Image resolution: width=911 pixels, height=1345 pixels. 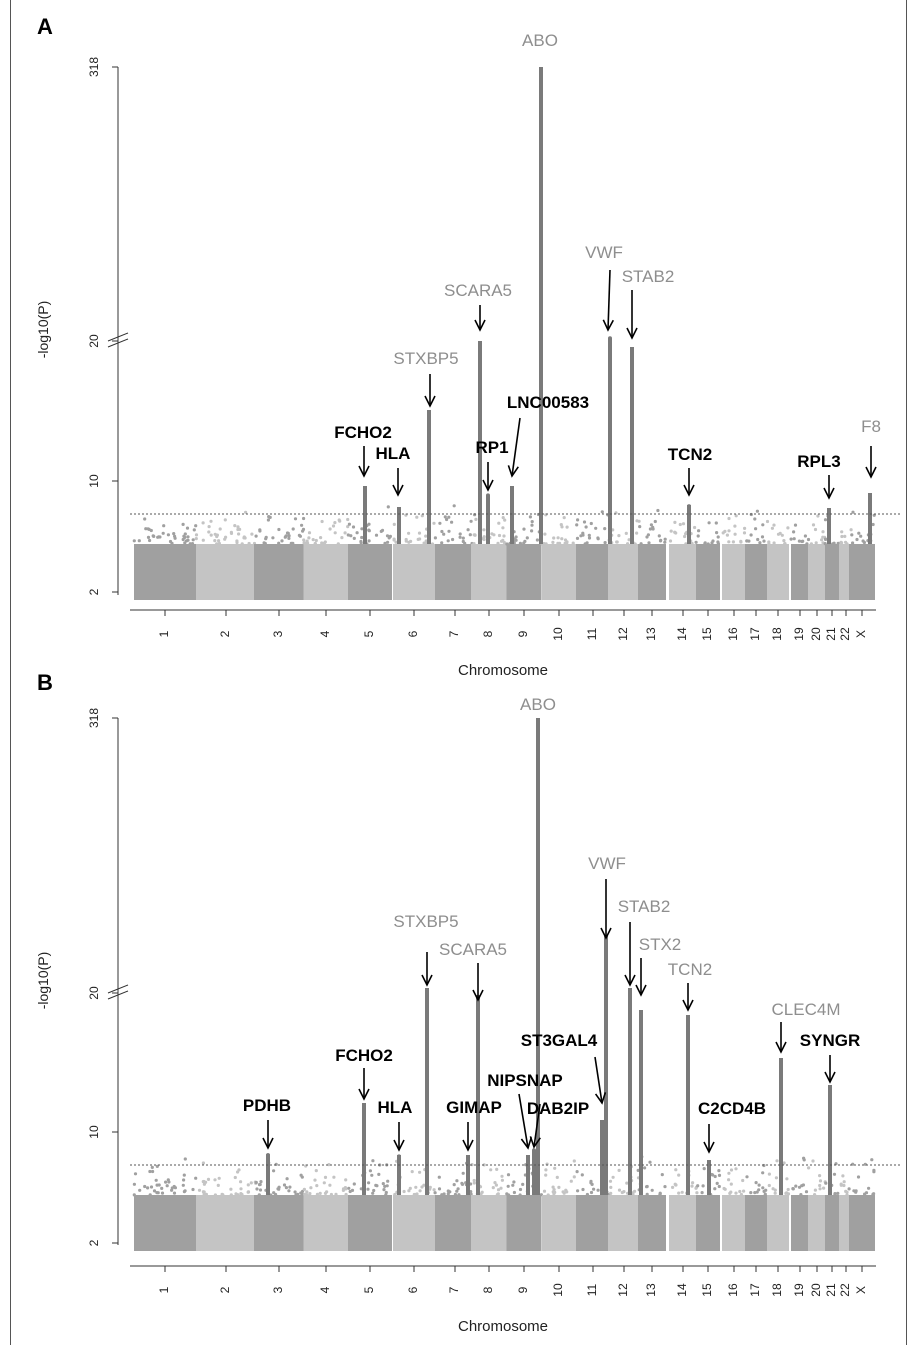 I want to click on x-axis-title: Chromosome, so click(x=503, y=670).